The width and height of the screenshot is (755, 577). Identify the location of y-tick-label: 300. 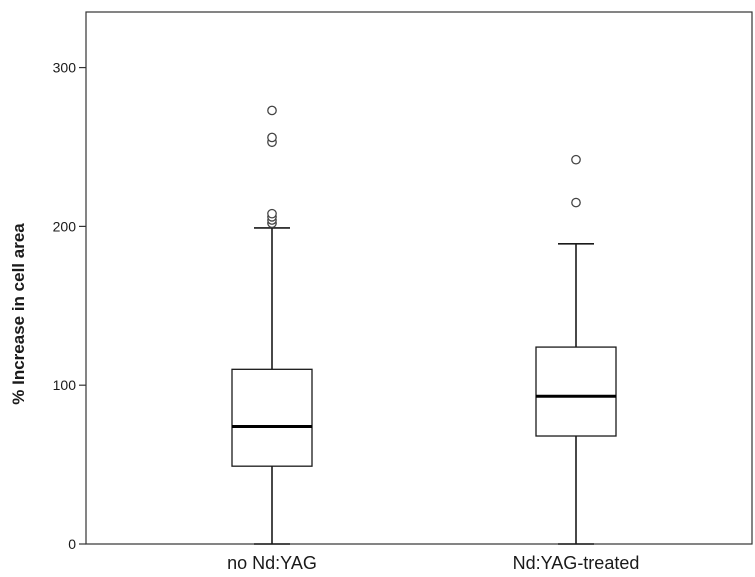
(65, 68).